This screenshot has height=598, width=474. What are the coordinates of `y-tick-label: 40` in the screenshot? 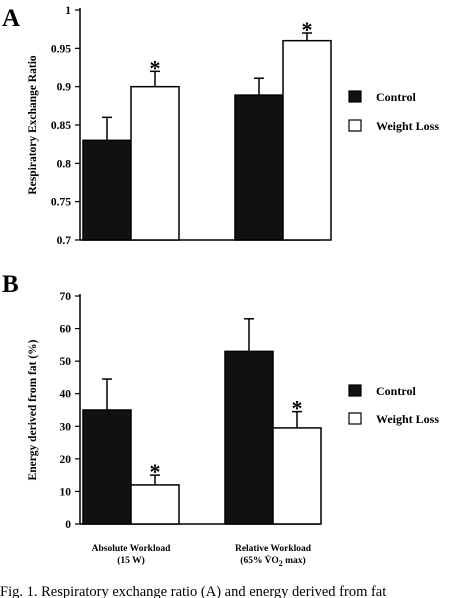 It's located at (66, 395).